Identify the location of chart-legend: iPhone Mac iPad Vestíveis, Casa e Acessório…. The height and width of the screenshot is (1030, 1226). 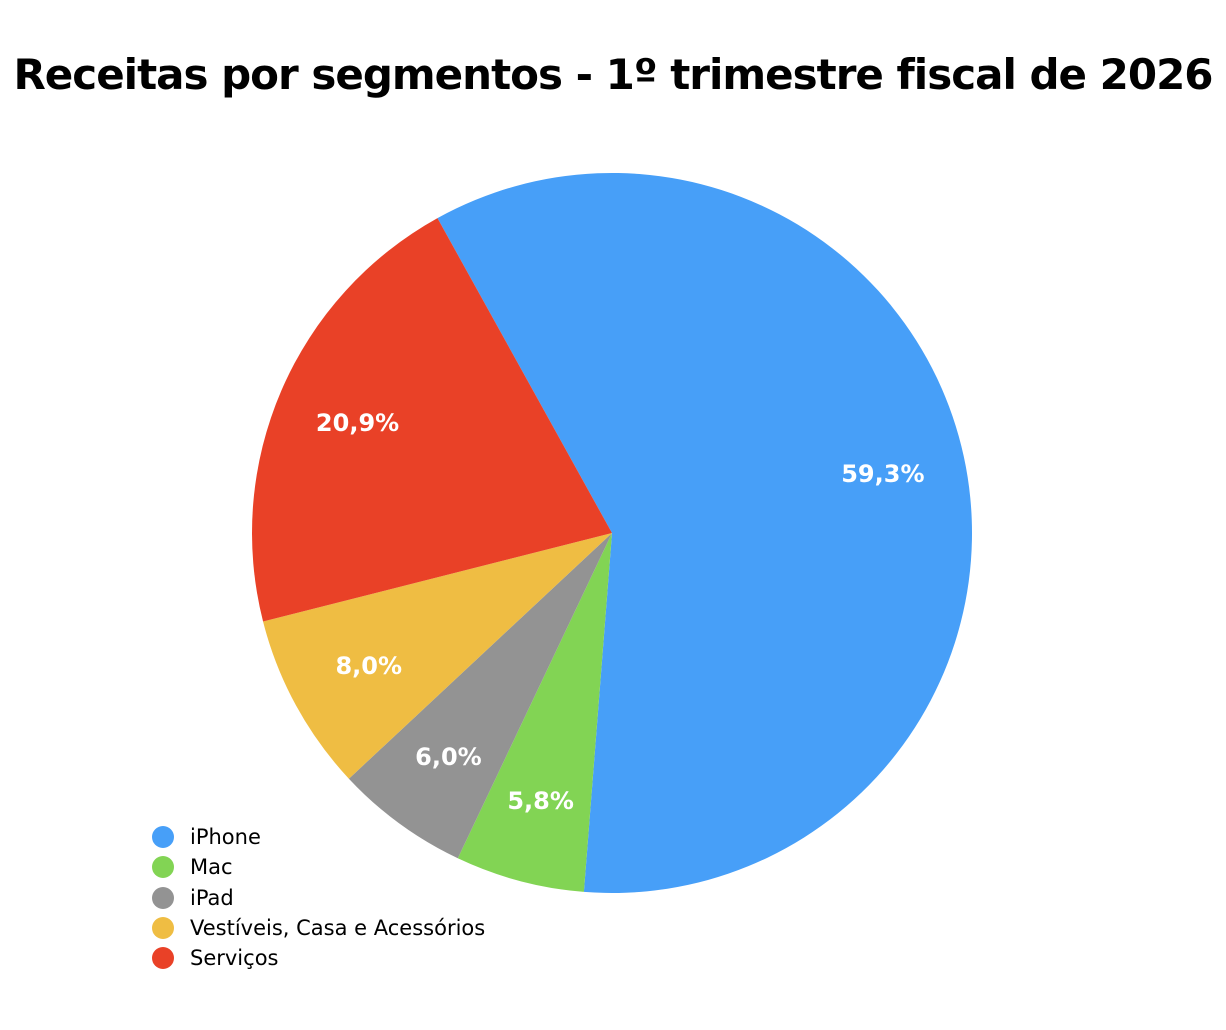
(318, 897).